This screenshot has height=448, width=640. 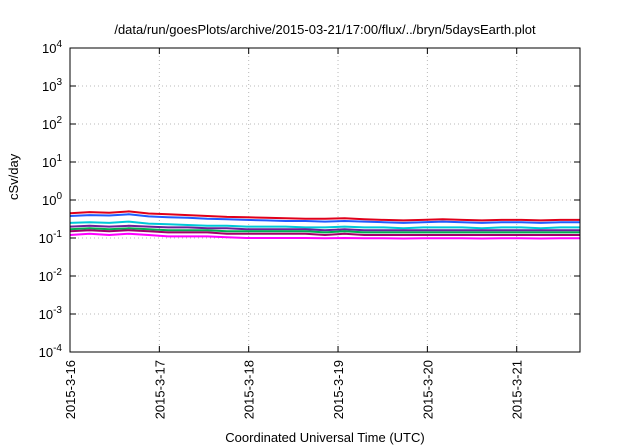 I want to click on x-axis-label: Coordinated Universal Time (UTC), so click(x=325, y=437).